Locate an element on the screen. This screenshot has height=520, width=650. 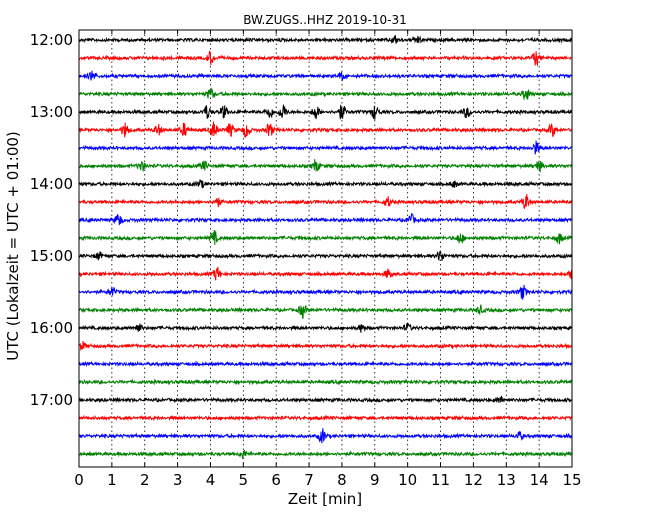
x-tick-label-12: 12 is located at coordinates (473, 480).